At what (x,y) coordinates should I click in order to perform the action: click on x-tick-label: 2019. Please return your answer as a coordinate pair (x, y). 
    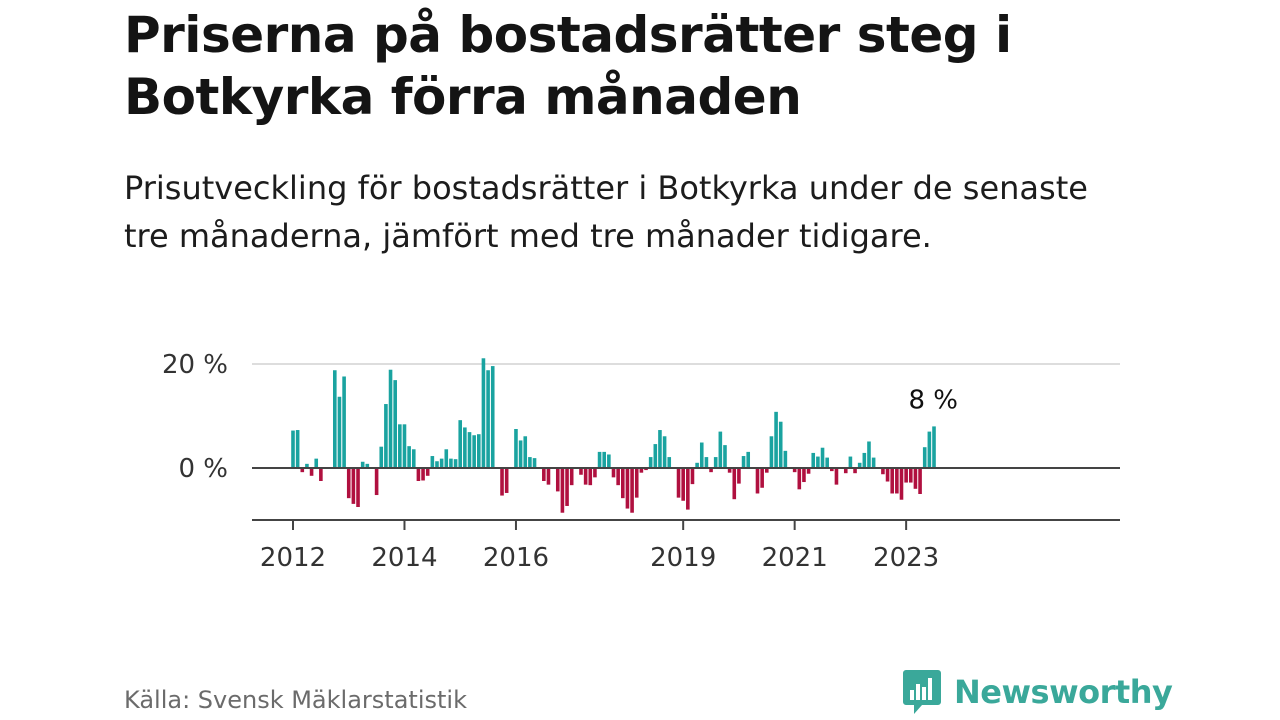
    Looking at the image, I should click on (683, 558).